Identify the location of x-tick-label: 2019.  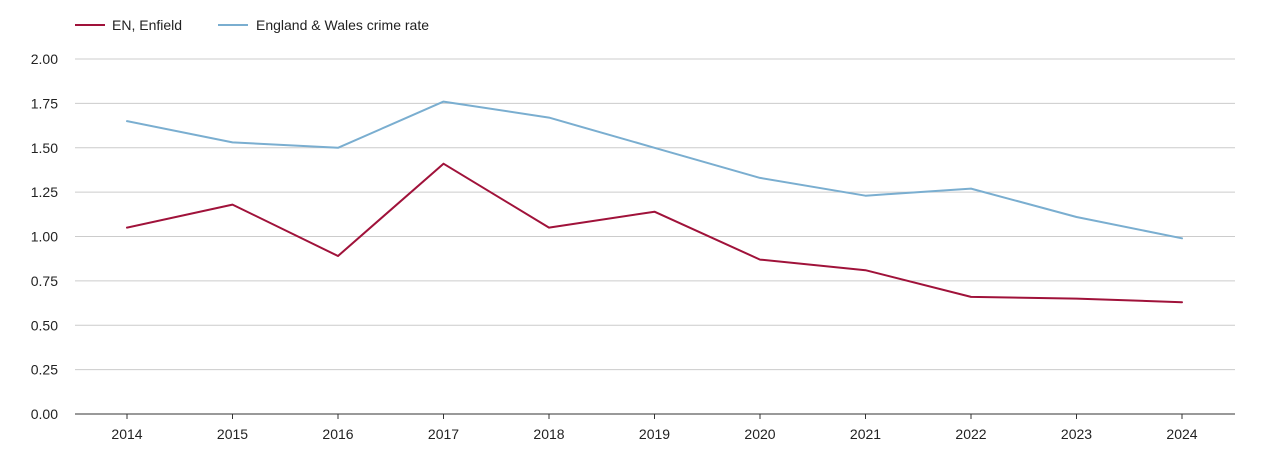
(654, 434).